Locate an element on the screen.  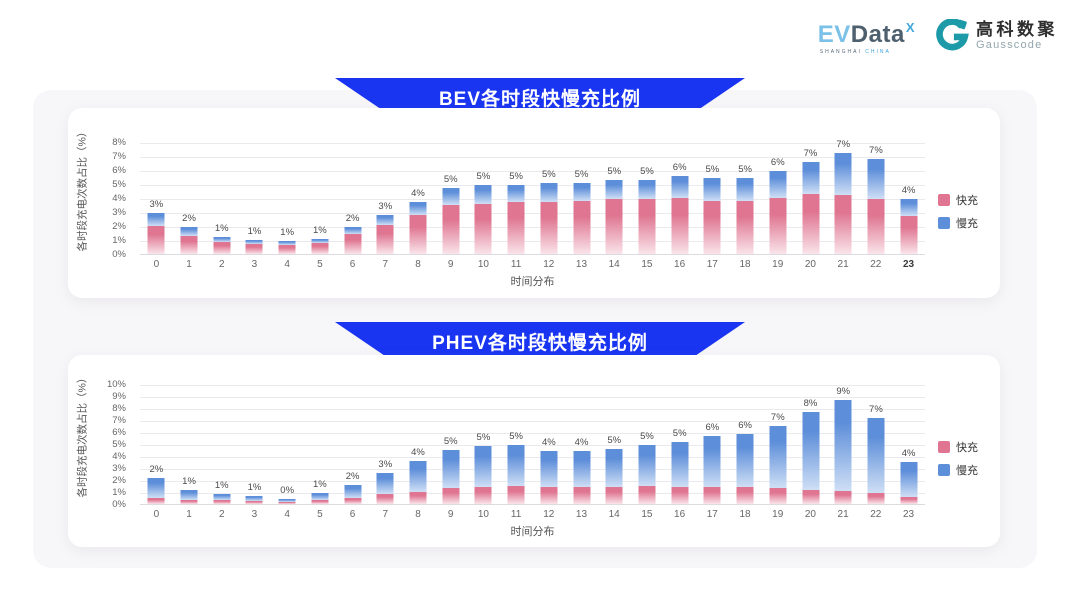
x-tick-label: 11 is located at coordinates (516, 514).